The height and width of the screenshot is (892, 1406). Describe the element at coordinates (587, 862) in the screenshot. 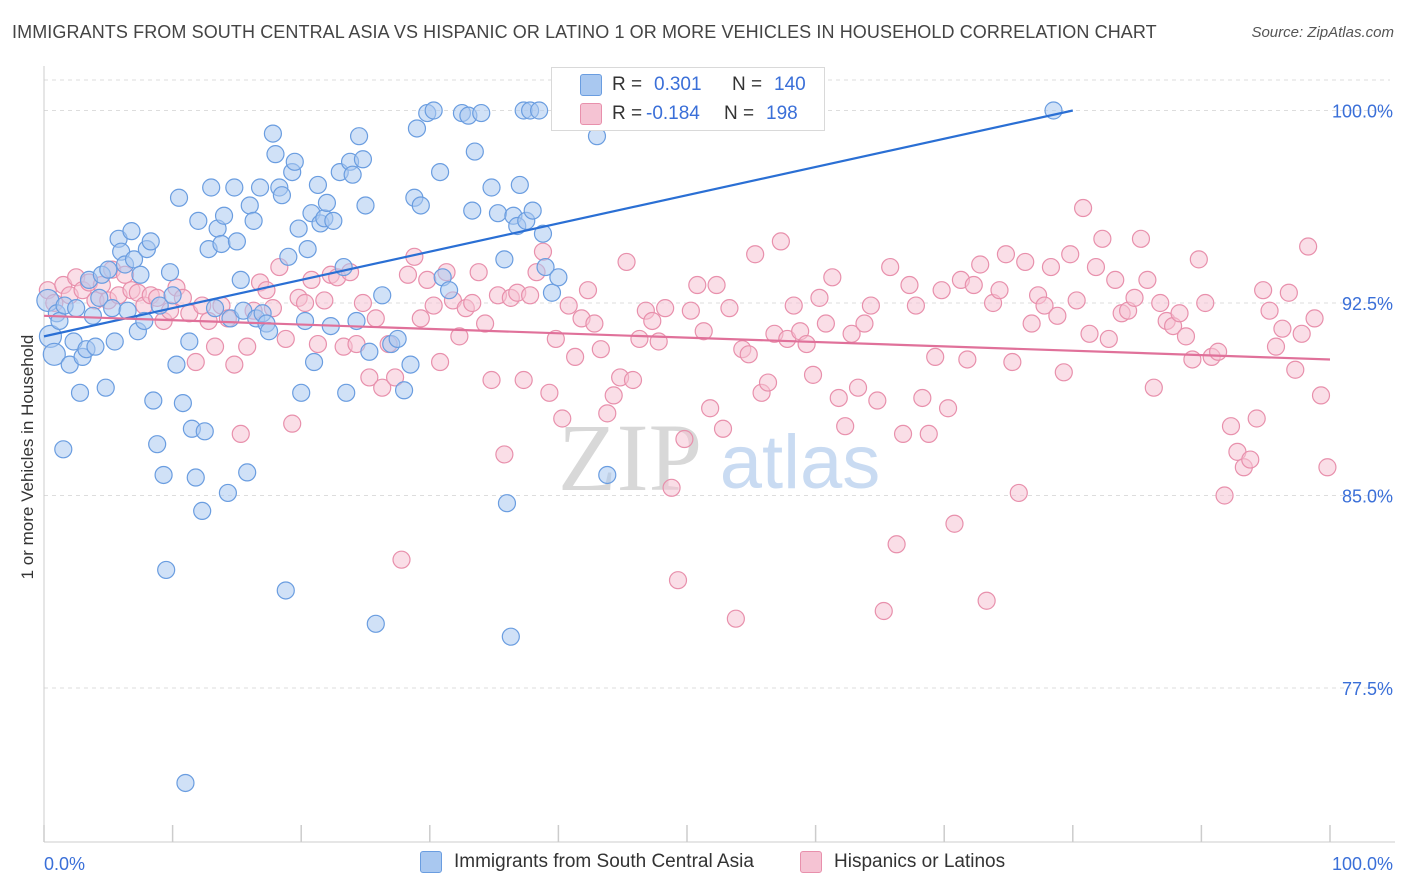

I see `bottom-legend-item-blue: Immigrants from South Central Asia` at that location.